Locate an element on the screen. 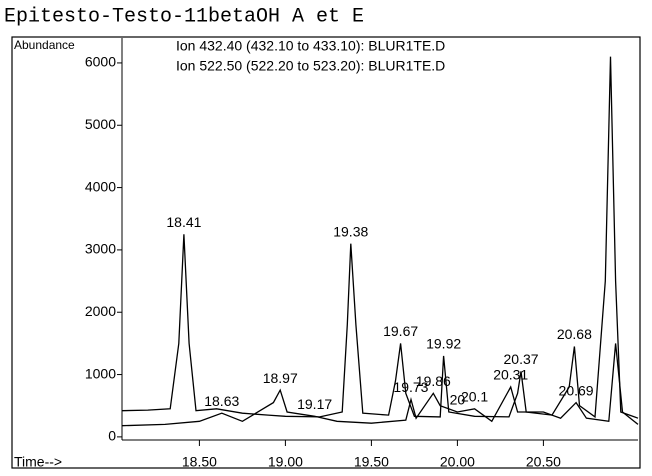  peak-label: 18.97 is located at coordinates (280, 378).